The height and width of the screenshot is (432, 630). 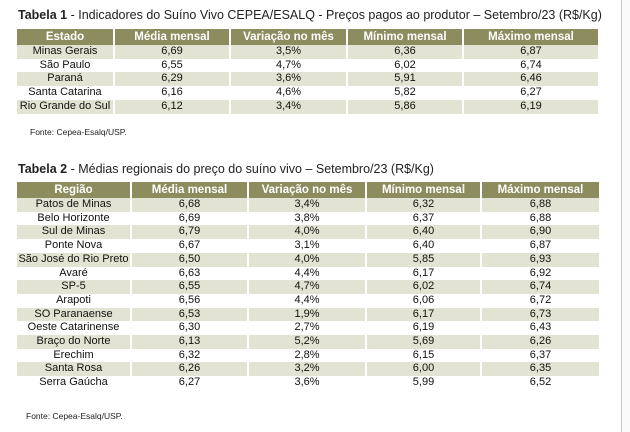 What do you see at coordinates (307, 355) in the screenshot?
I see `value-cell: 2,8%` at bounding box center [307, 355].